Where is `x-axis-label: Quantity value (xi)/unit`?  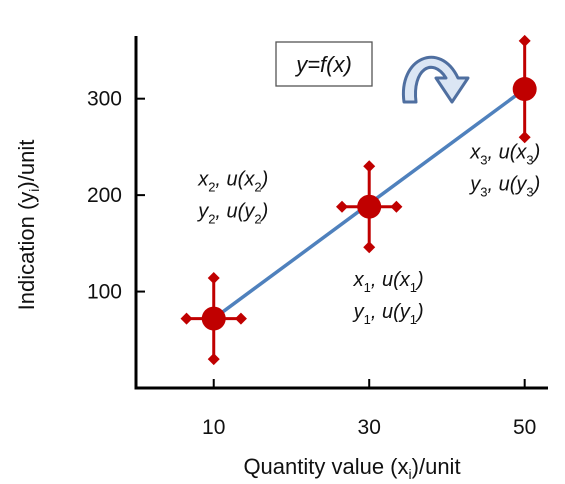
x-axis-label: Quantity value (xi)/unit is located at coordinates (351, 468).